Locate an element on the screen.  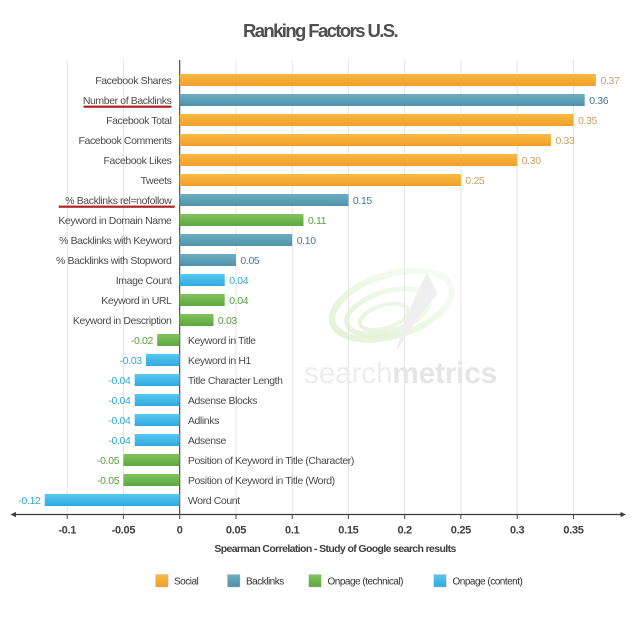
svg-text: 0.10 is located at coordinates (307, 241).